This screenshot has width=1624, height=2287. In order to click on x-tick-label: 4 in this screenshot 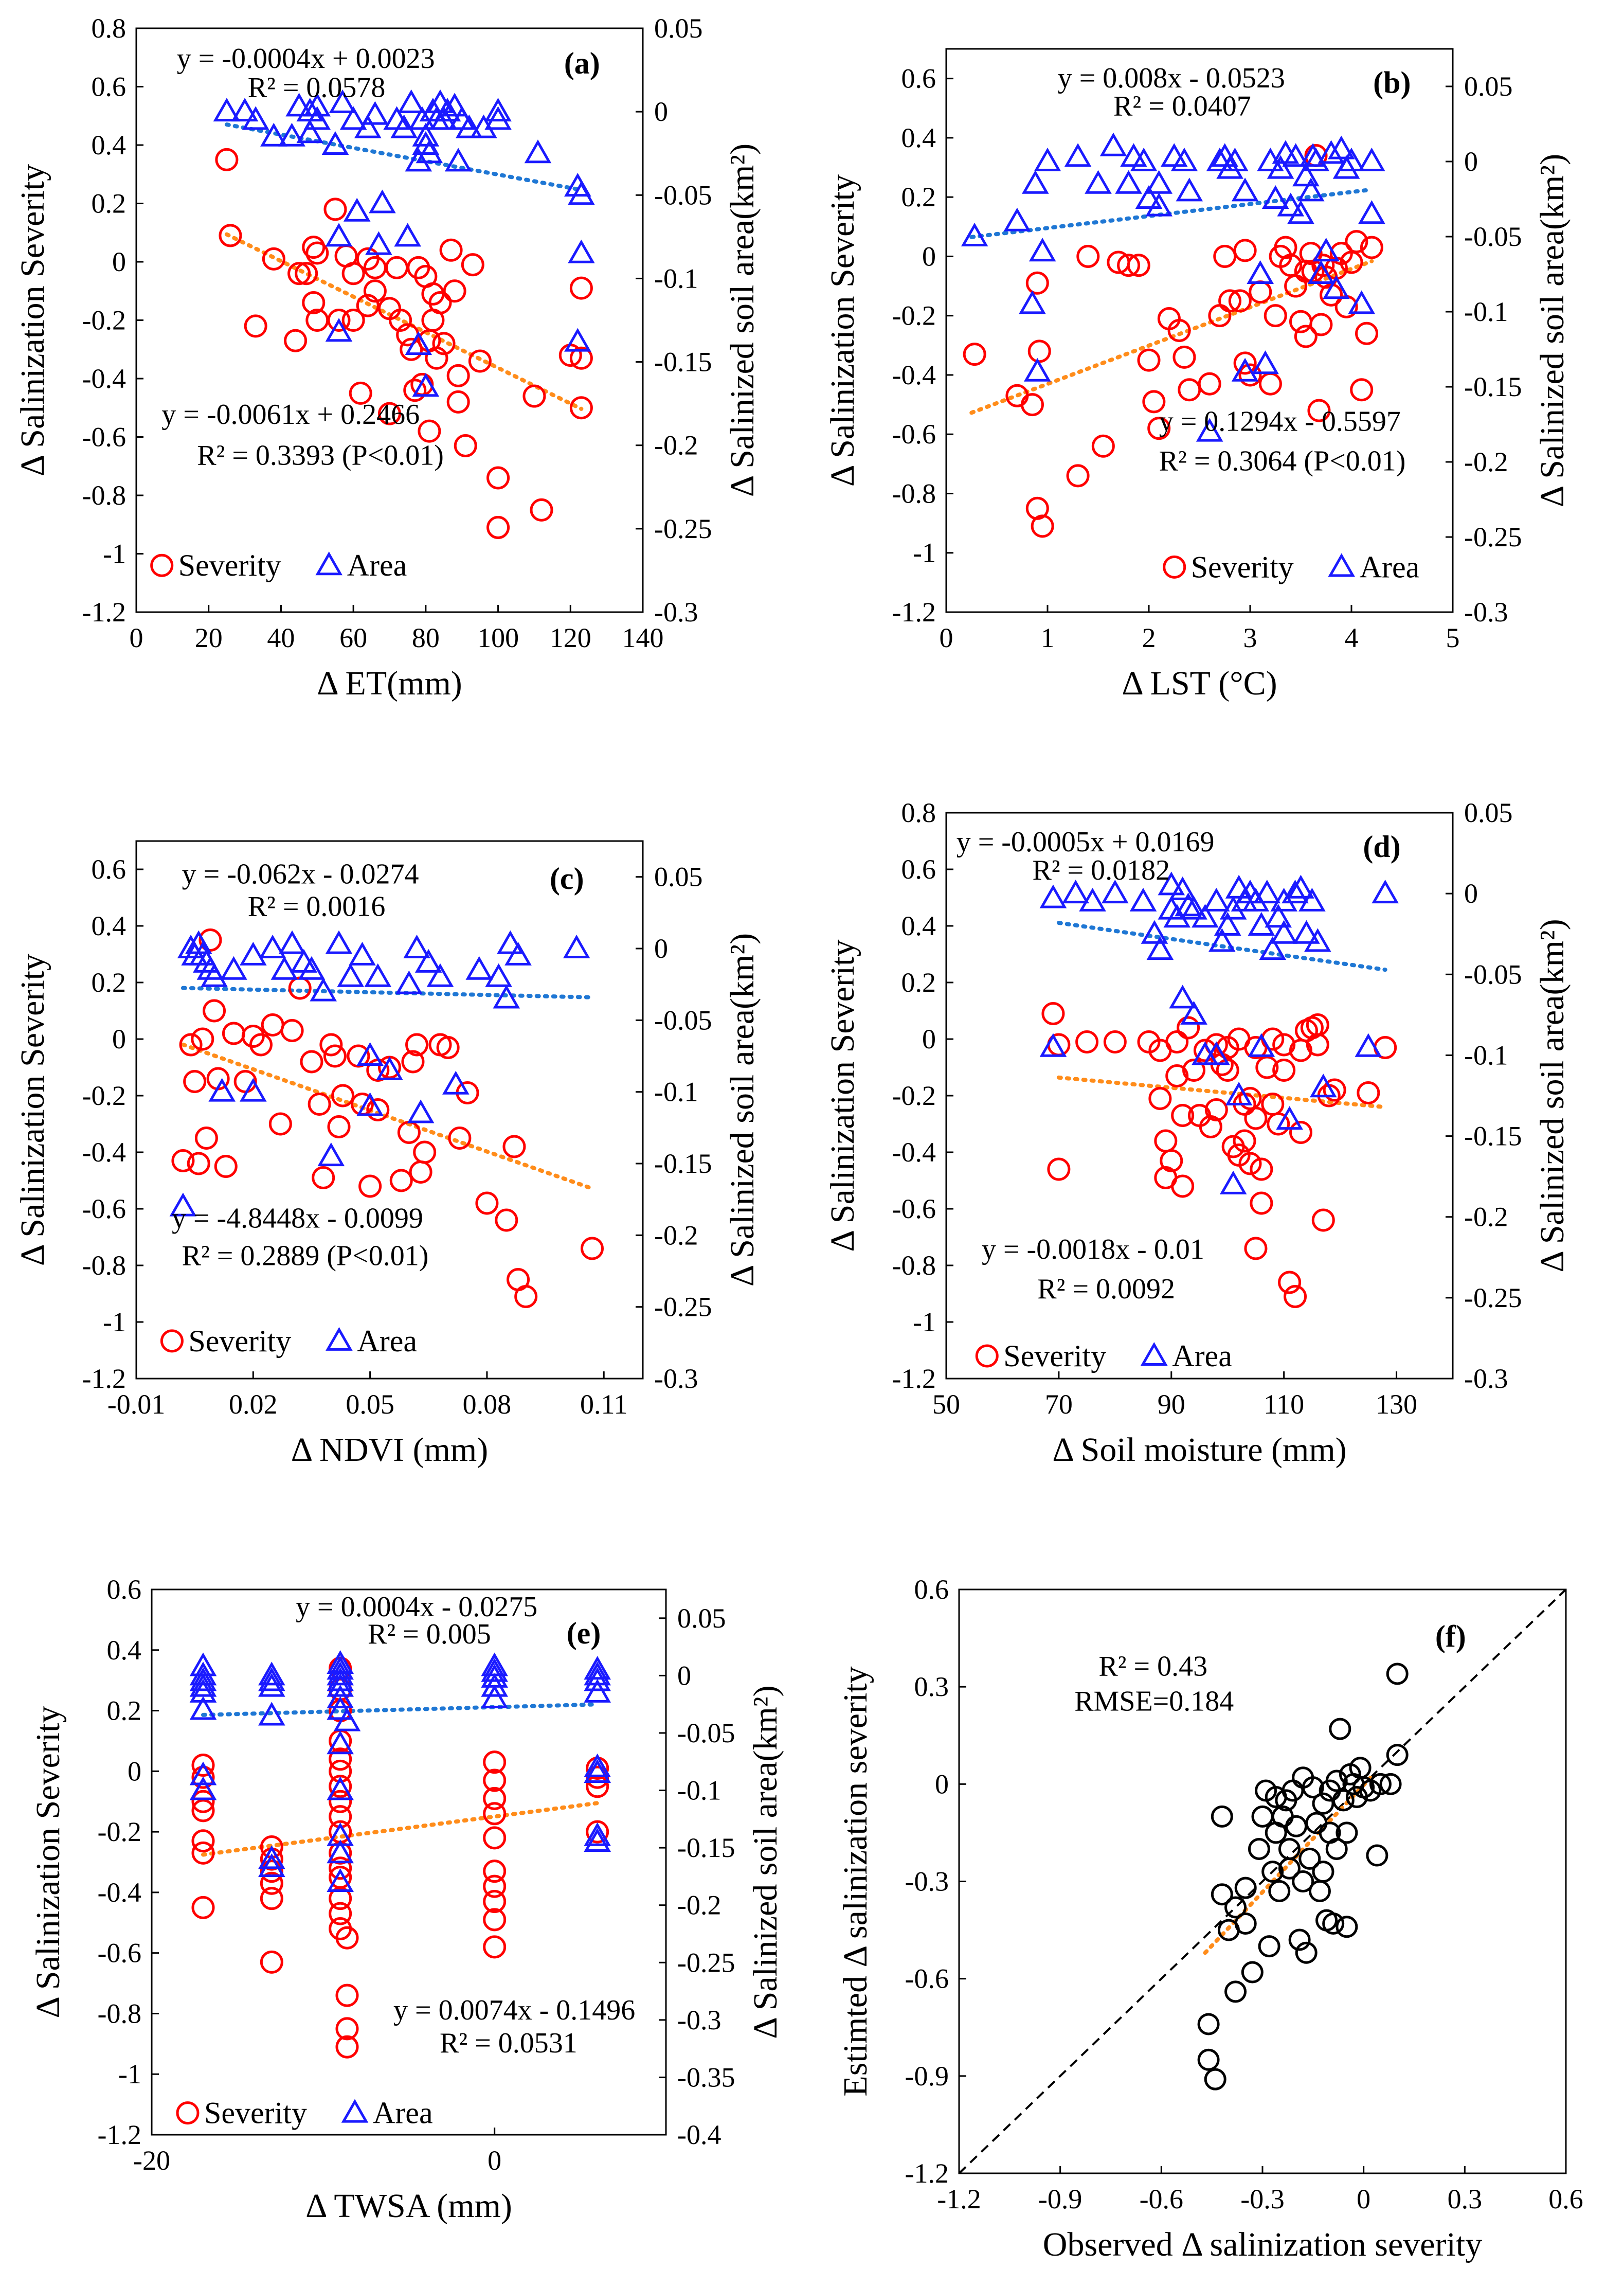, I will do `click(1352, 638)`.